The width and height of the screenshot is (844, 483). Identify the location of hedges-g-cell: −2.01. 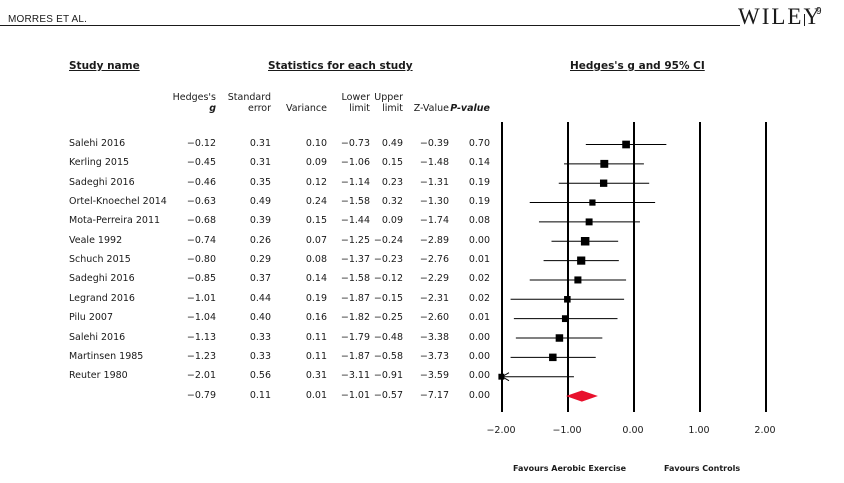
(201, 376).